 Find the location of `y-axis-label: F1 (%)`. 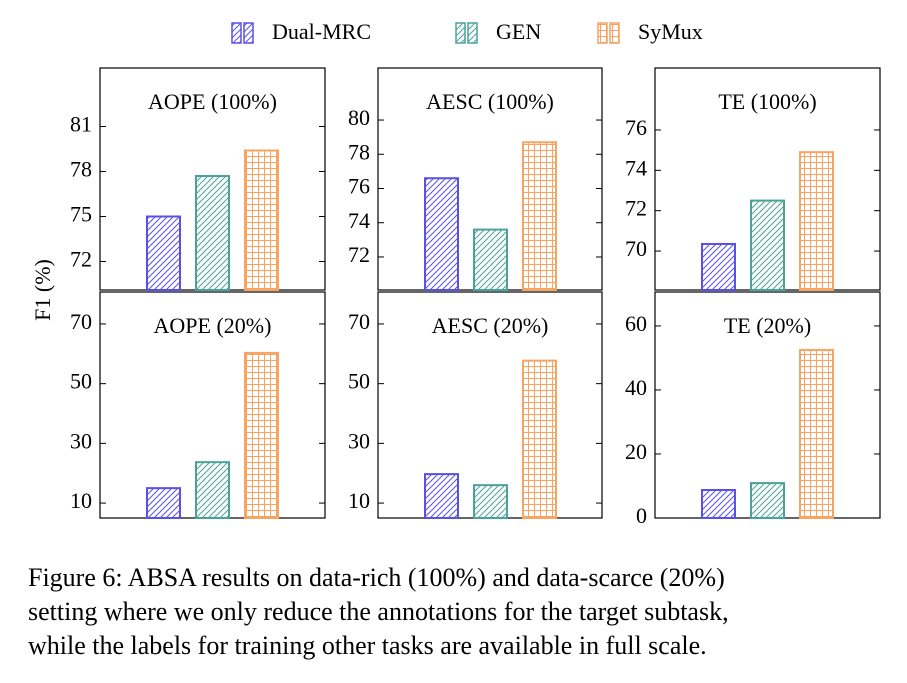

y-axis-label: F1 (%) is located at coordinates (42, 290).